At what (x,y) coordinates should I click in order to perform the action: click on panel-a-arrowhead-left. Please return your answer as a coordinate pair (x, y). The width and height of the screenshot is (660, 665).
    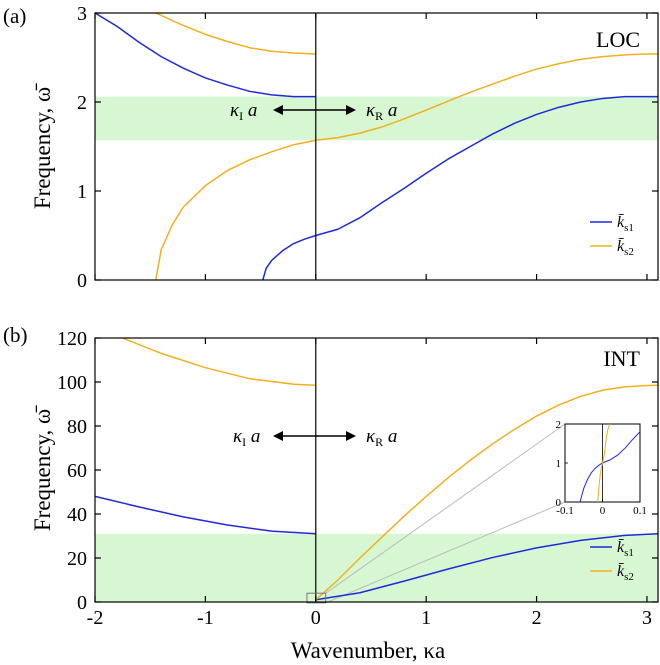
    Looking at the image, I should click on (278, 110).